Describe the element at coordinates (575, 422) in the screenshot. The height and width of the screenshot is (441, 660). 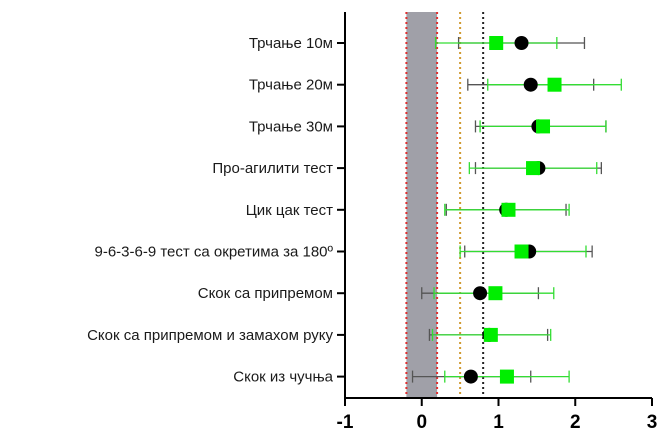
I see `x-tick-label: 2` at that location.